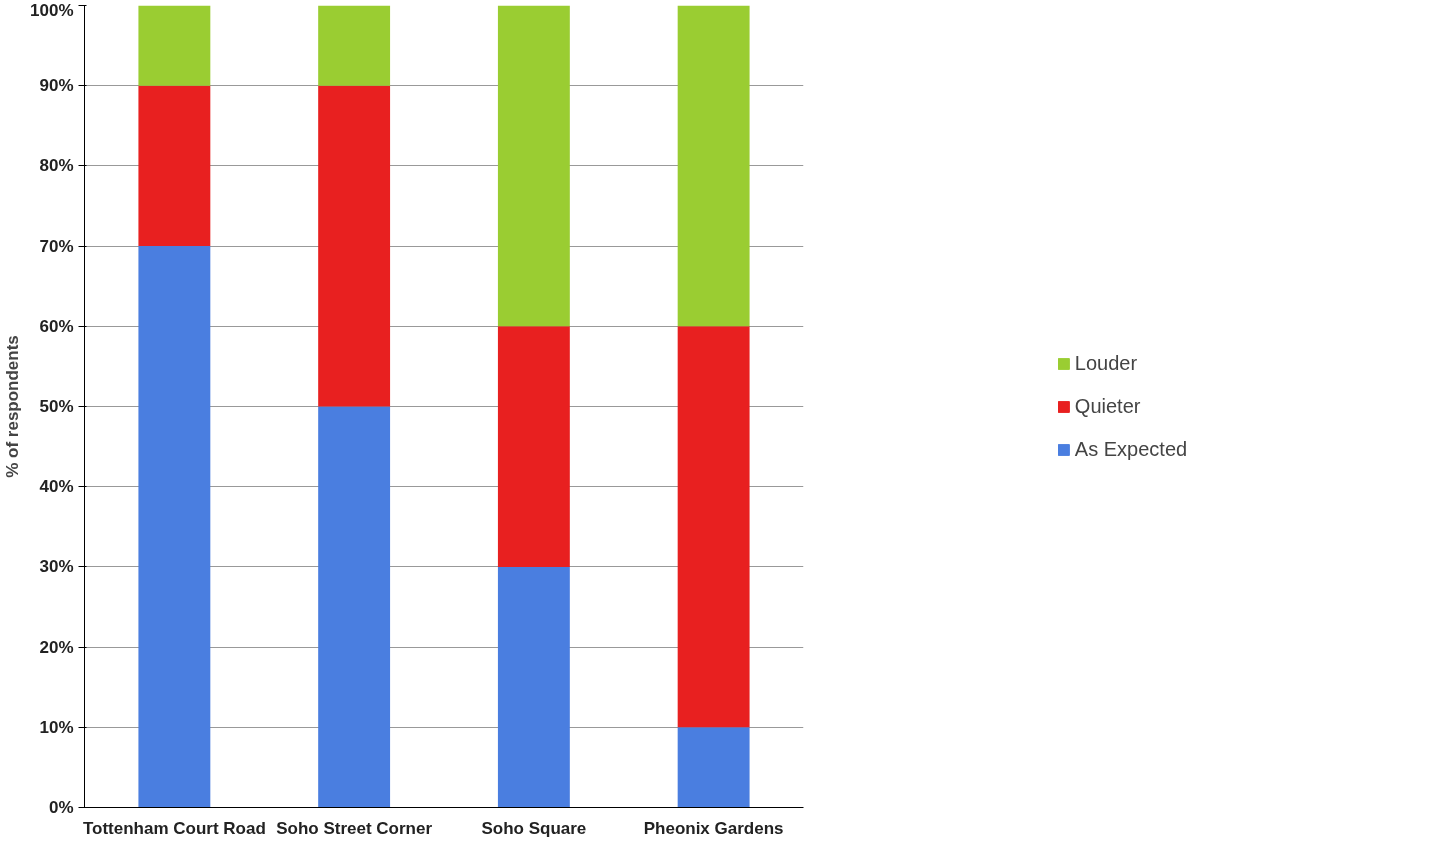  Describe the element at coordinates (56, 86) in the screenshot. I see `y-tick-label: 90%` at that location.